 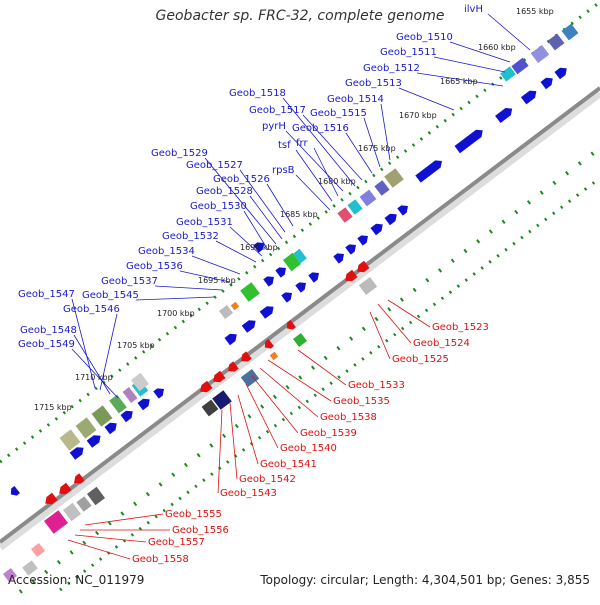 I want to click on forward-gene-label: rpsB, so click(x=283, y=170).